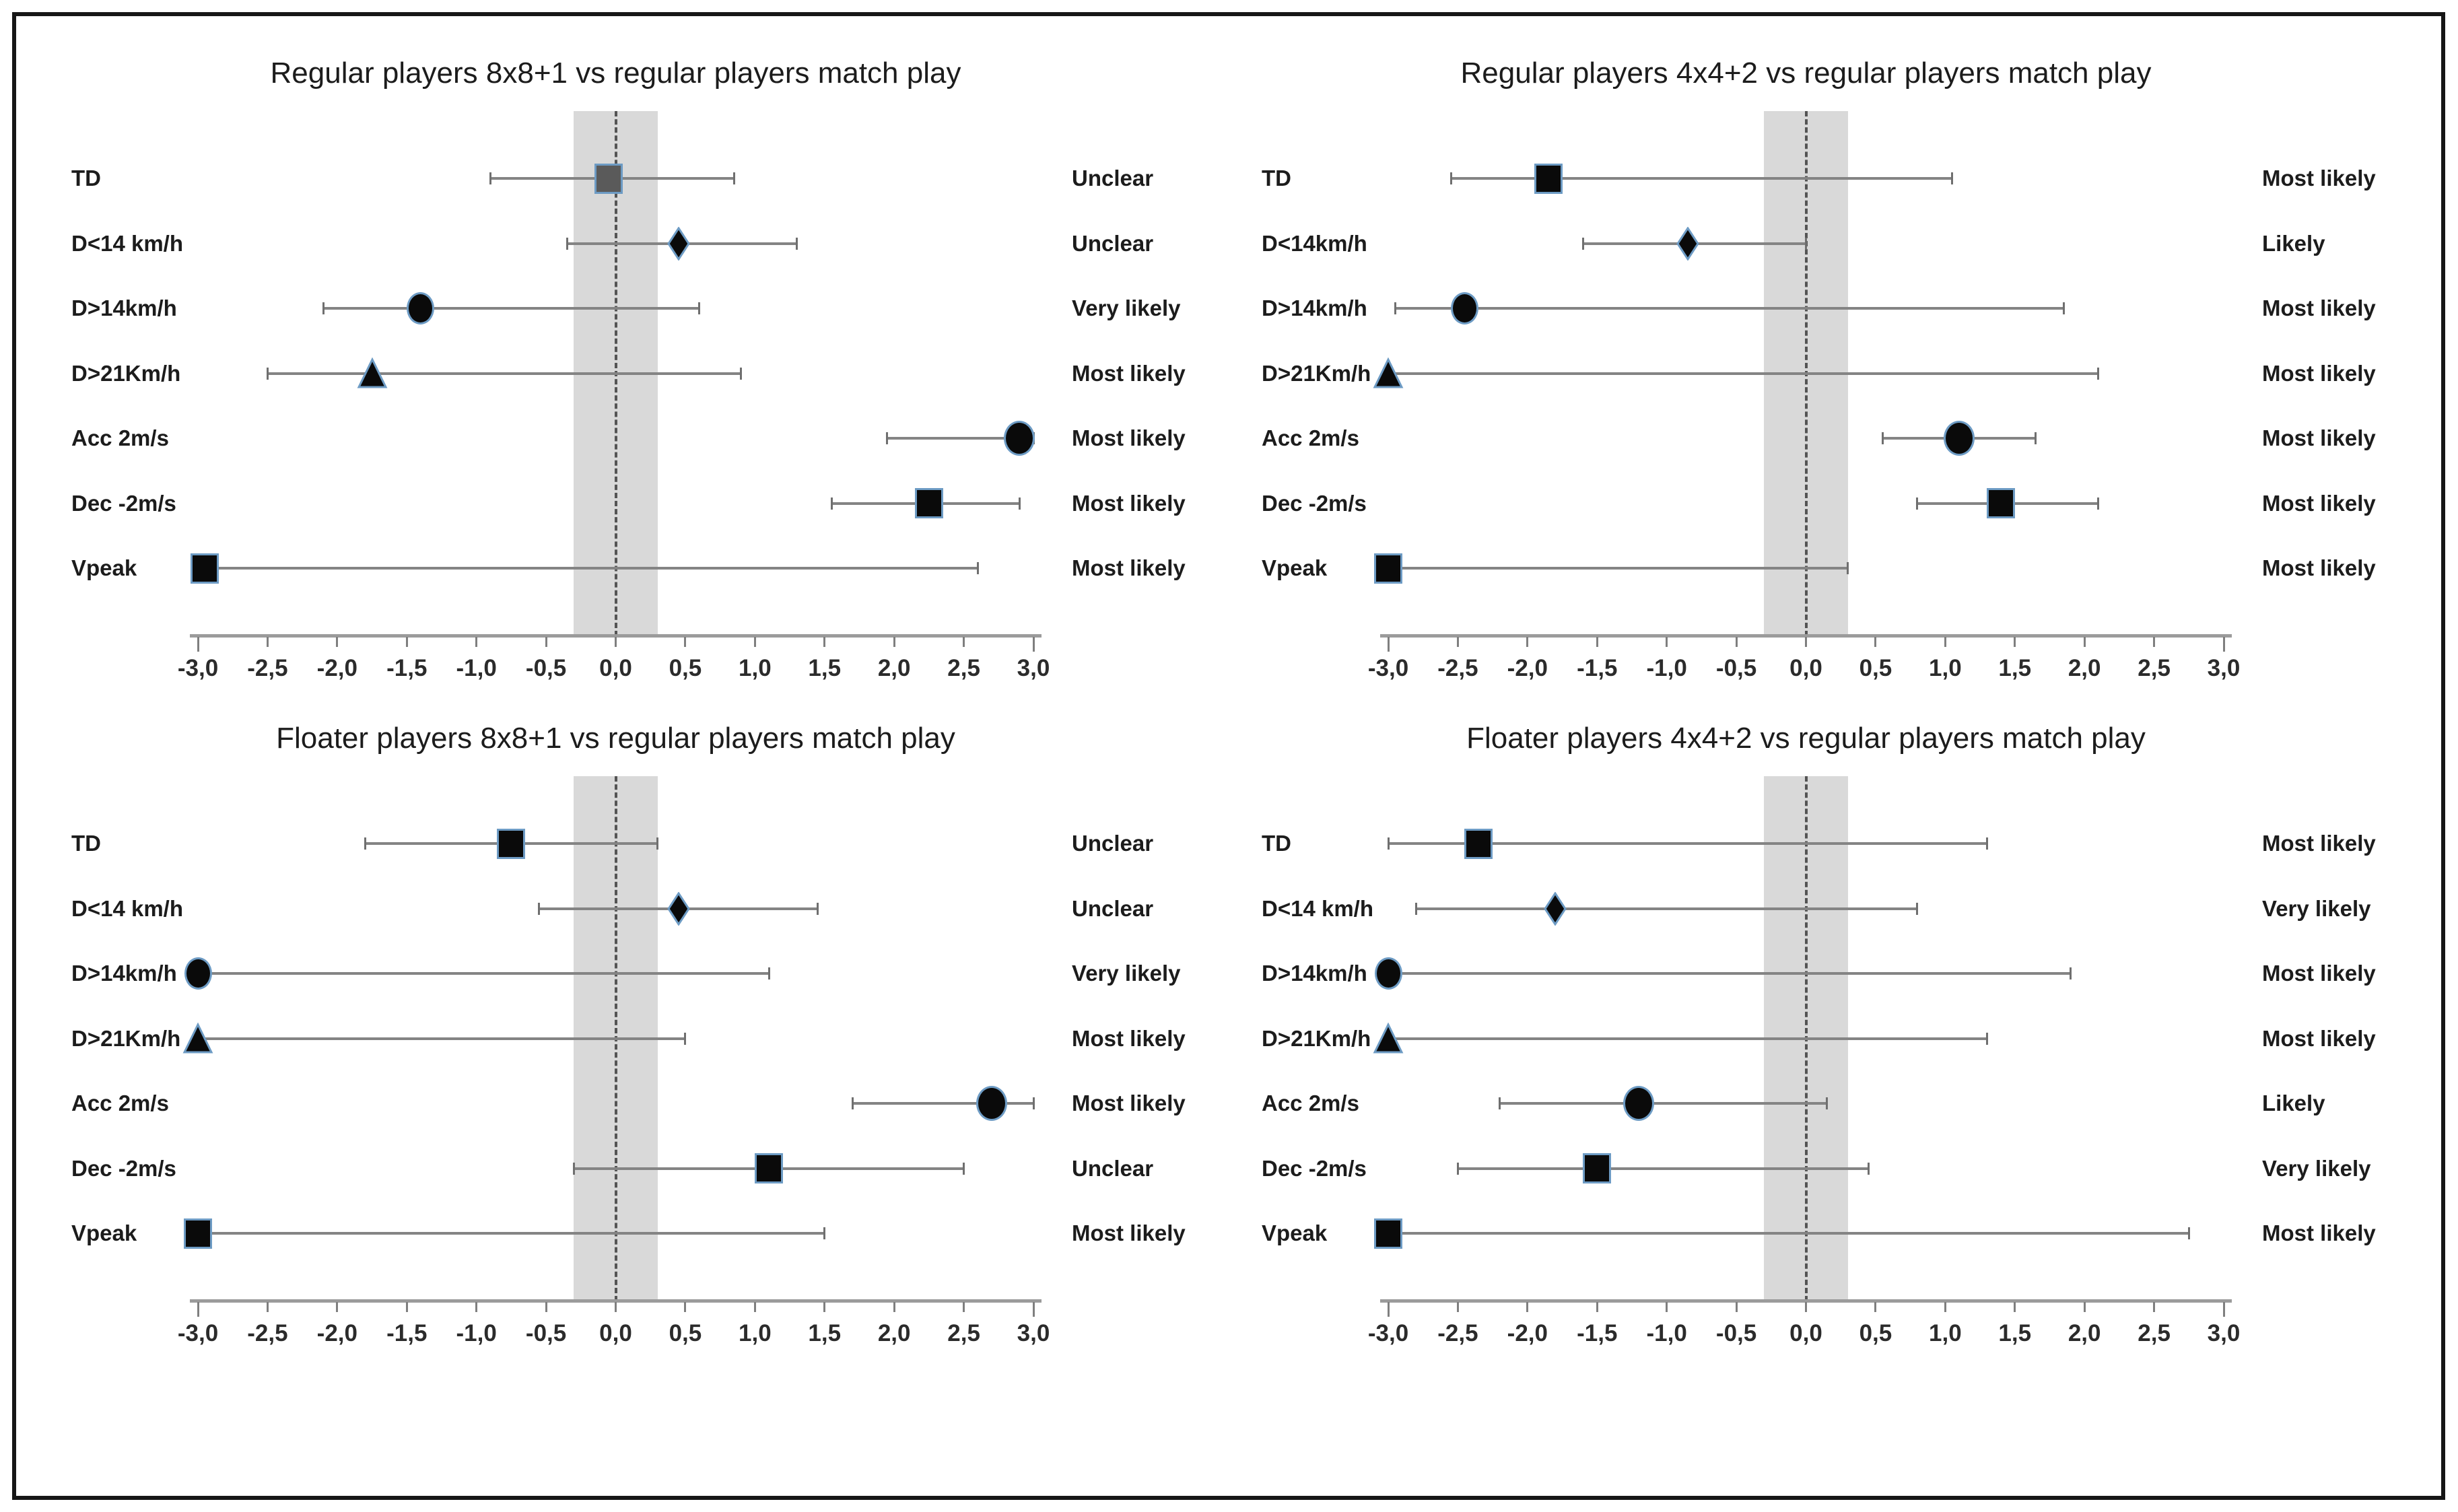 This screenshot has height=1512, width=2458. I want to click on x-axis-tick-label: -2,0, so click(336, 1333).